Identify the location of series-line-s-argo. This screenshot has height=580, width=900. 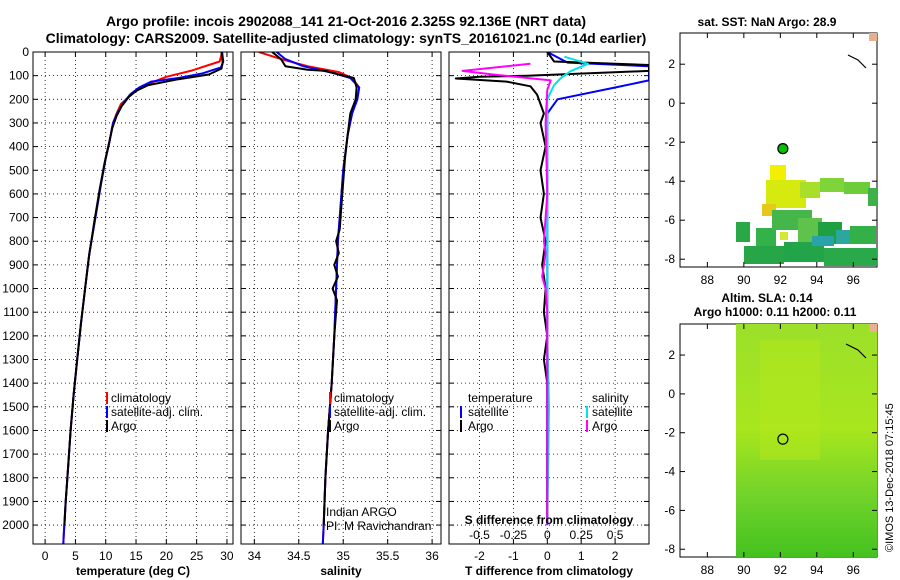
(506, 294).